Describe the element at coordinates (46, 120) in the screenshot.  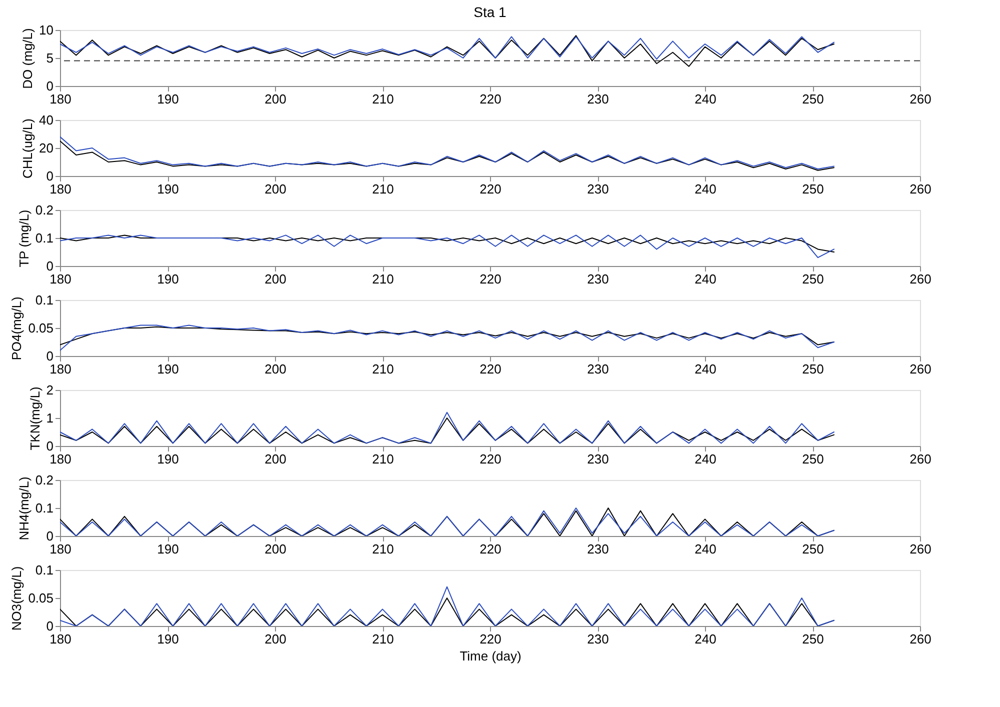
I see `y-tick-label: 40` at that location.